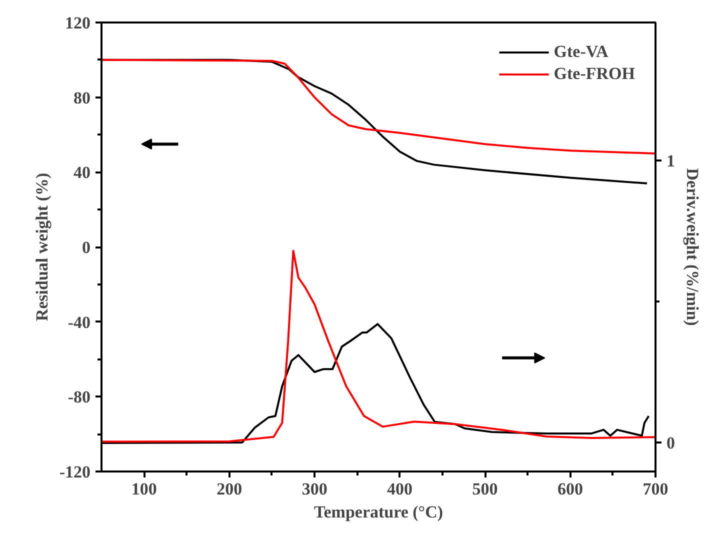 The width and height of the screenshot is (715, 550). Describe the element at coordinates (82, 172) in the screenshot. I see `y-tick-label: 40` at that location.